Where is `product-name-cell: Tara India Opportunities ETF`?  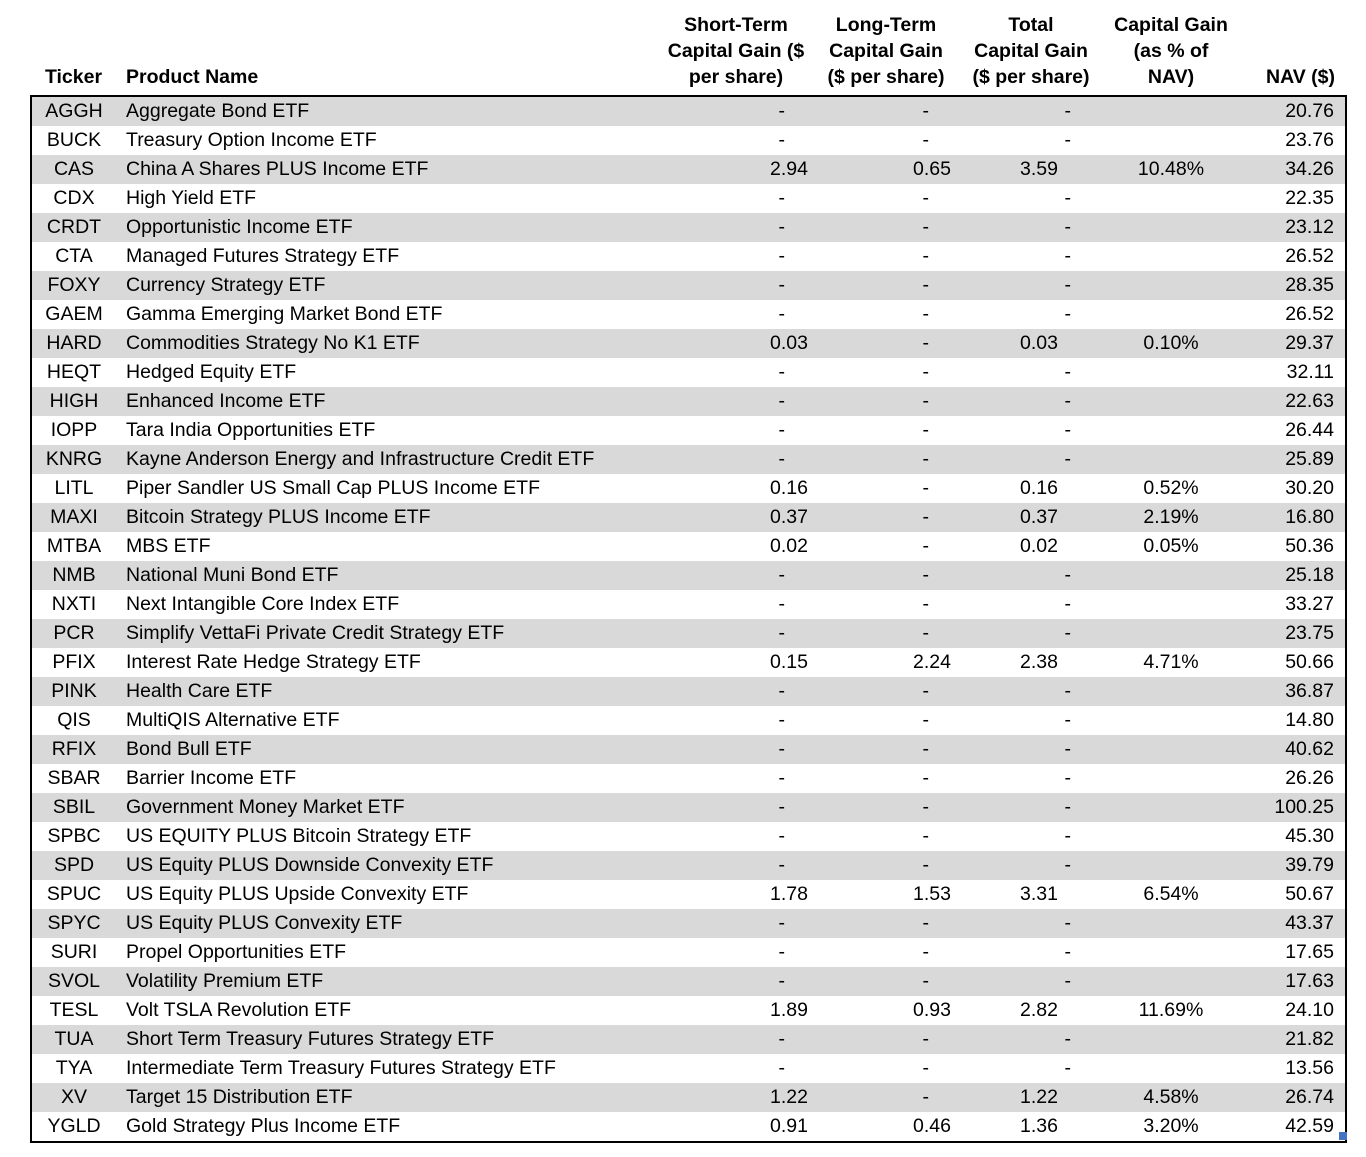 product-name-cell: Tara India Opportunities ETF is located at coordinates (251, 430).